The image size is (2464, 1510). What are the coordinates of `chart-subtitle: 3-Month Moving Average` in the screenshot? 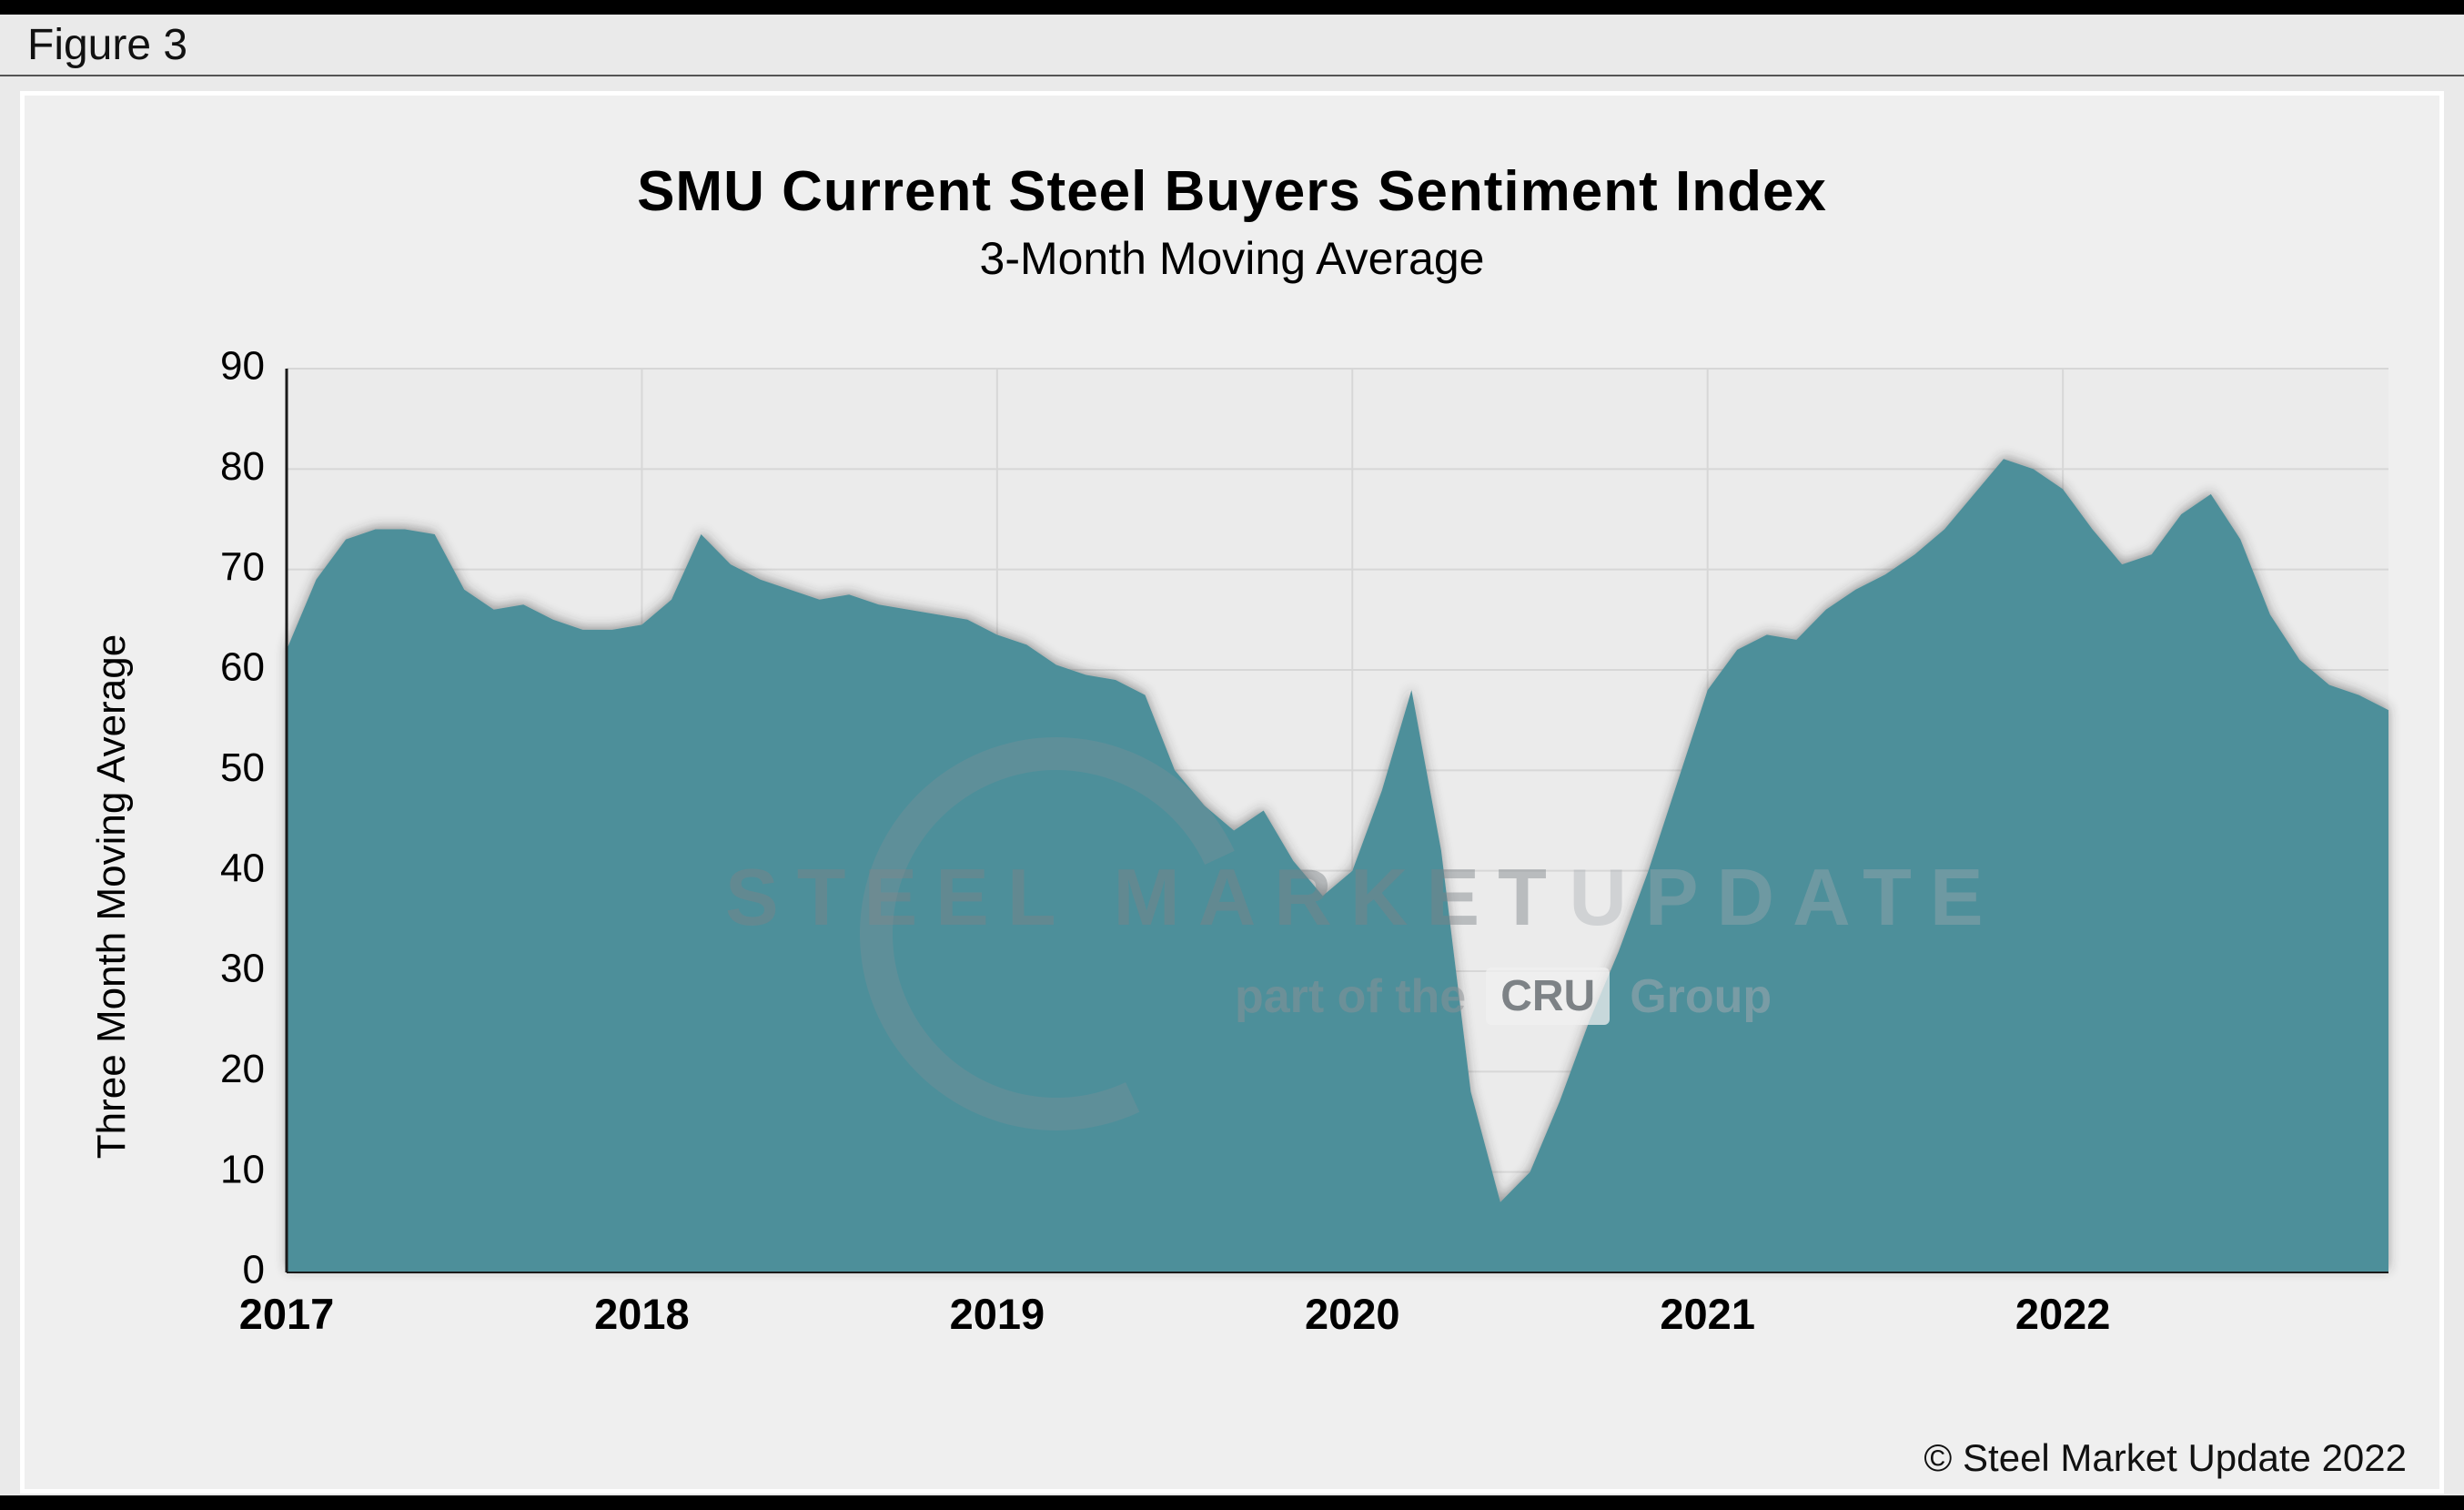 It's located at (1232, 258).